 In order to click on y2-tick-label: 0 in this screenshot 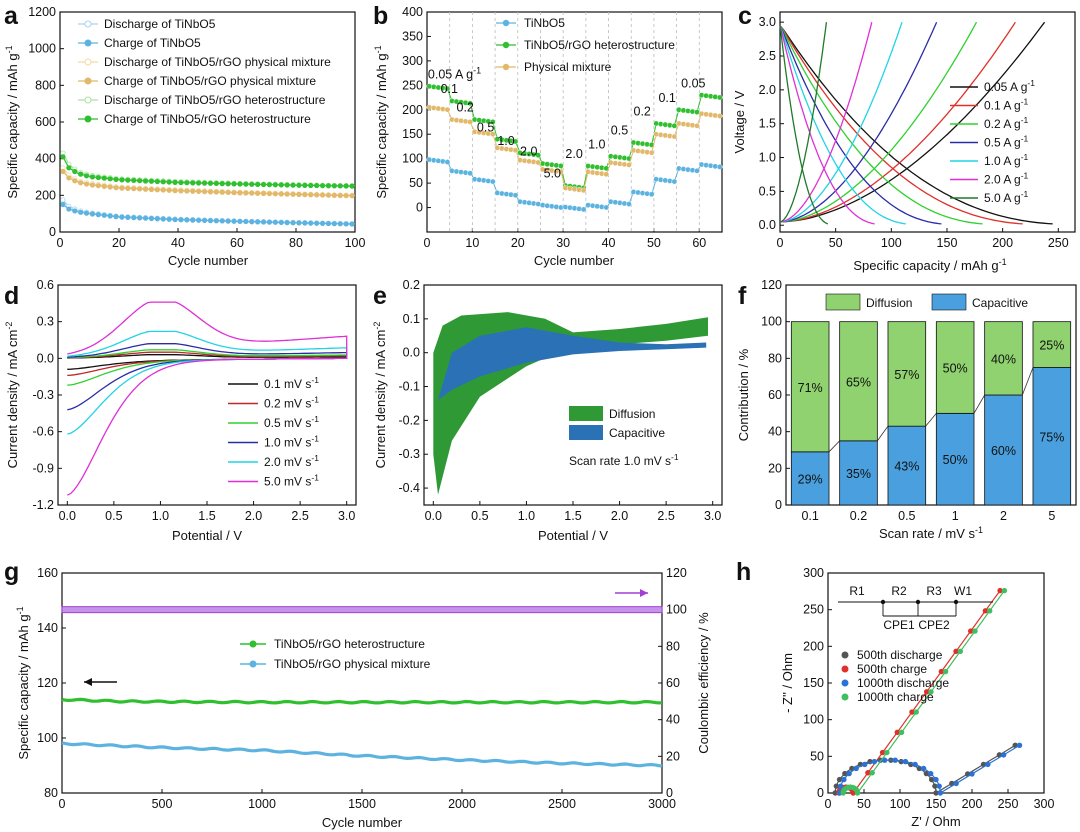, I will do `click(669, 793)`.